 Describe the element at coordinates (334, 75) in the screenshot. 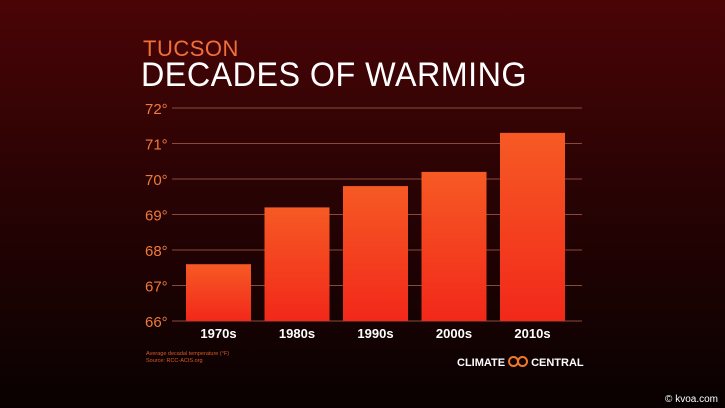

I see `chart-title: DECADES OF WARMING` at that location.